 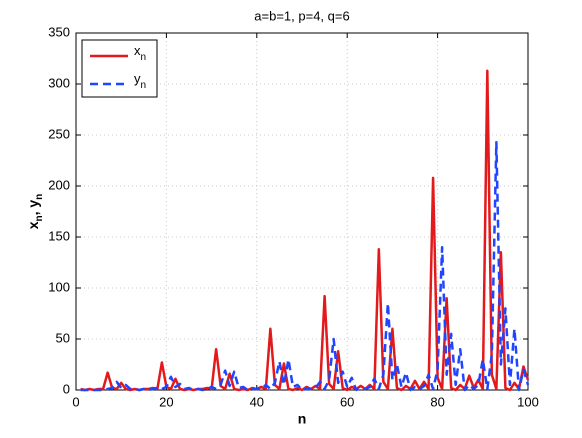 I want to click on x-tick-label: 40, so click(x=257, y=401).